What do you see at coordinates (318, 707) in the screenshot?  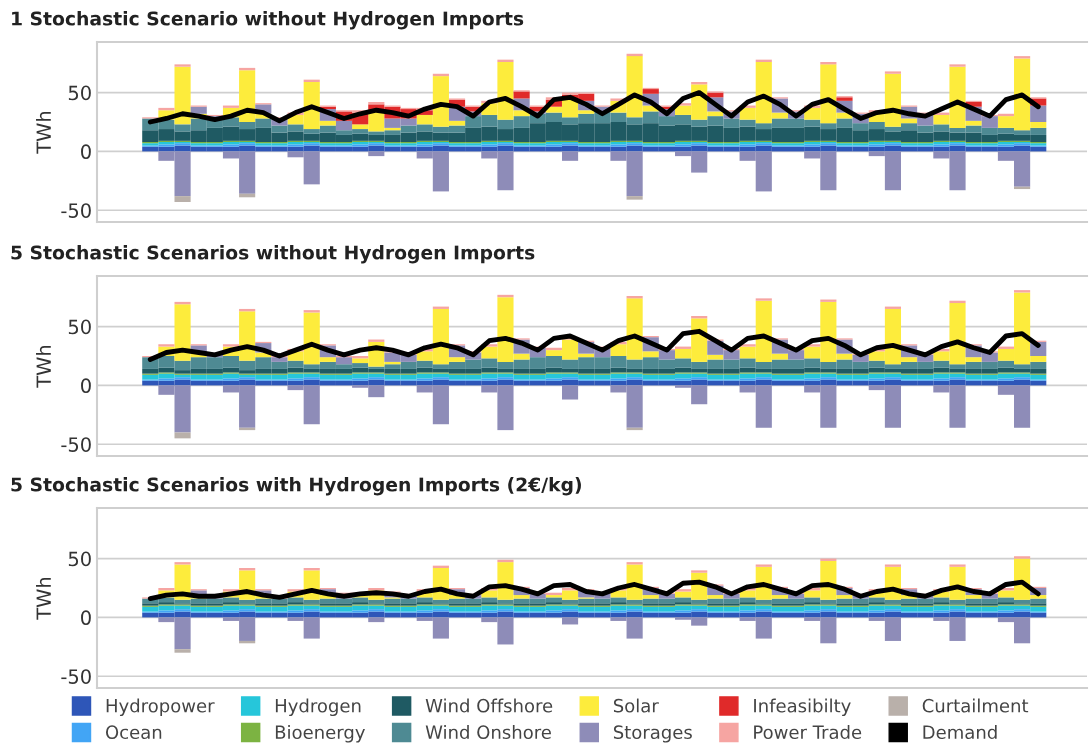 I see `legend-label: Hydrogen` at bounding box center [318, 707].